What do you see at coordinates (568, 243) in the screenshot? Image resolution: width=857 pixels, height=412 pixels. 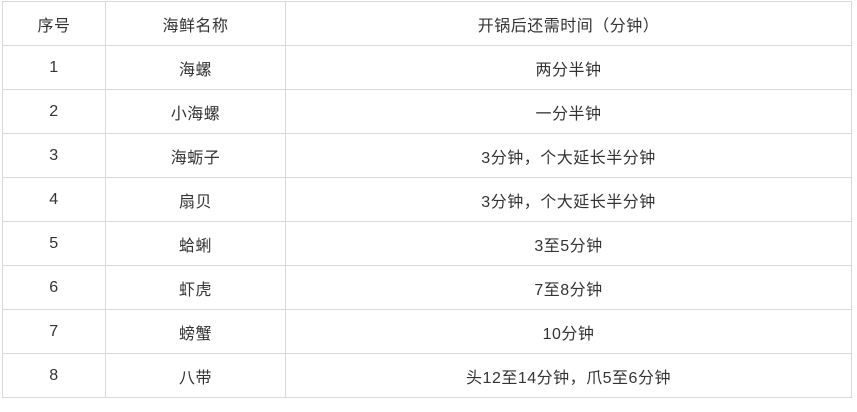 I see `cell-cook-time: 3至5分钟` at bounding box center [568, 243].